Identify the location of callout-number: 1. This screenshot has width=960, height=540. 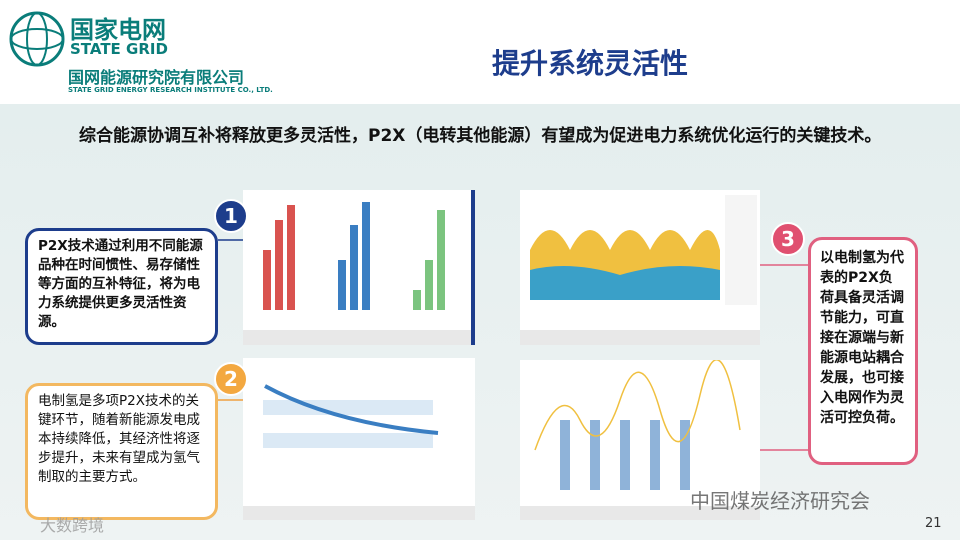
(231, 216).